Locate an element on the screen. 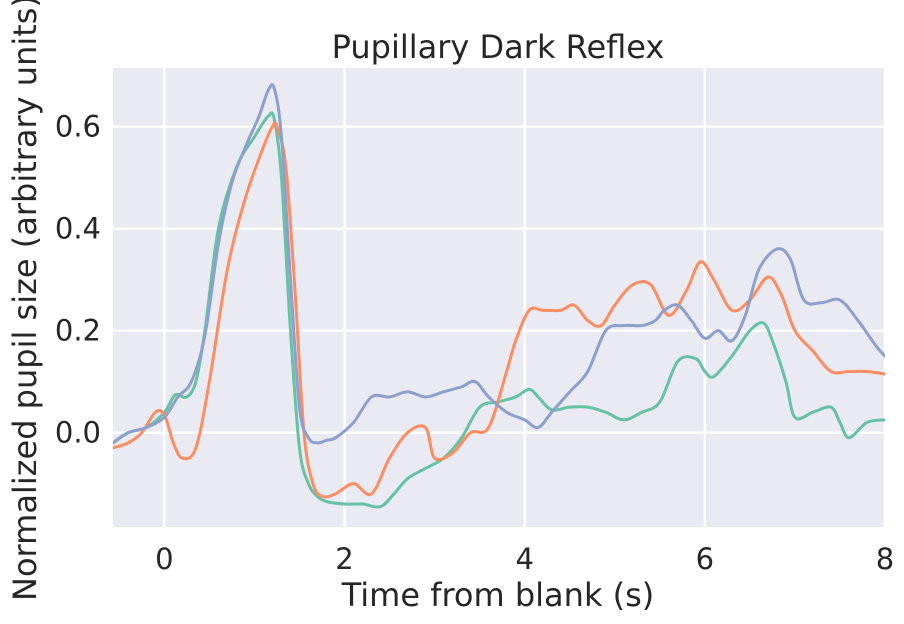 The height and width of the screenshot is (624, 904). x-tick-label: 6 is located at coordinates (705, 559).